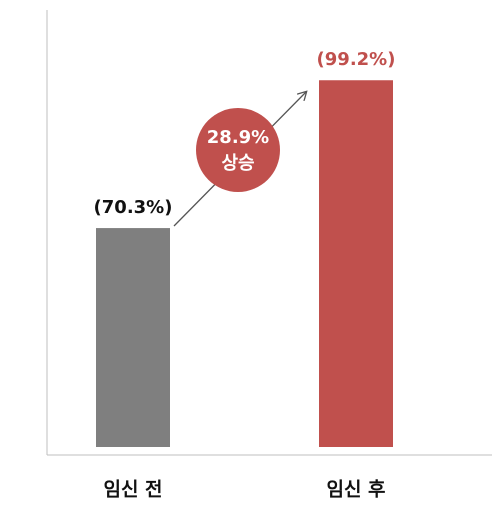  I want to click on x-tick-label: 임신 전, so click(132, 490).